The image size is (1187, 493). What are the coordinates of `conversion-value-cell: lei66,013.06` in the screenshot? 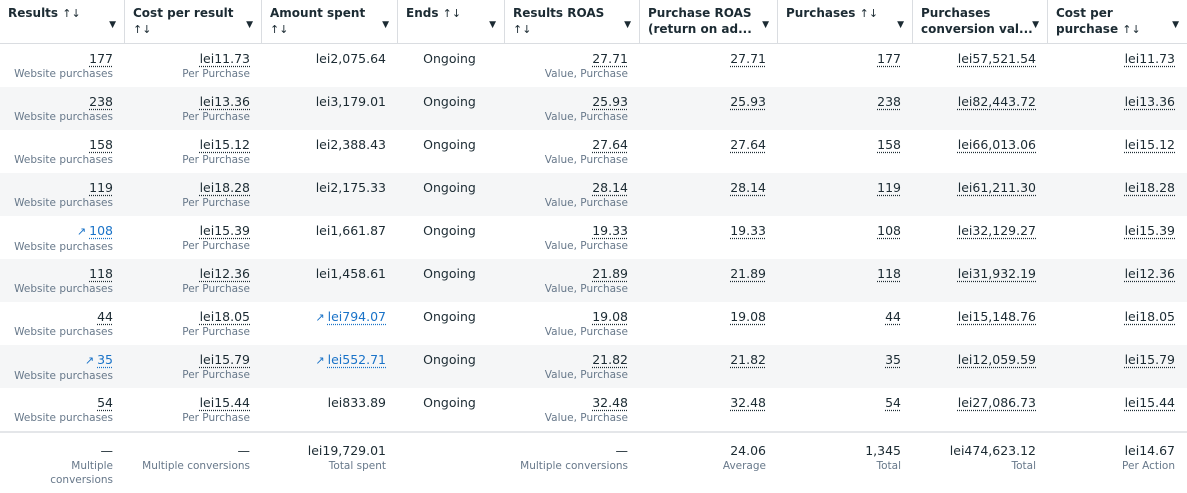 It's located at (996, 144).